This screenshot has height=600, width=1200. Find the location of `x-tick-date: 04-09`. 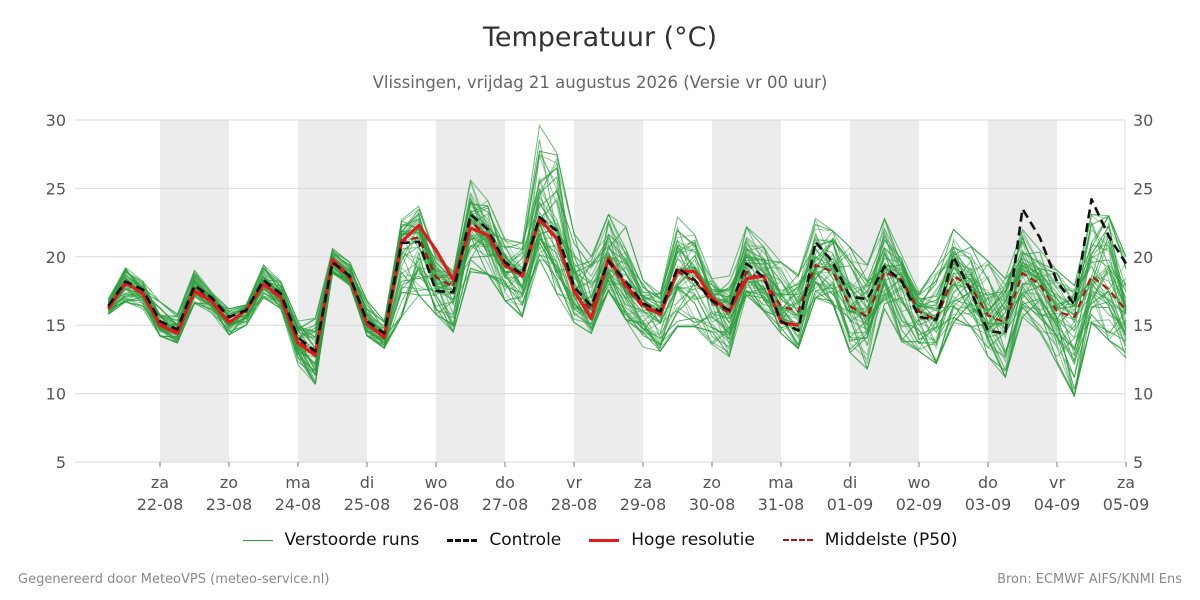

x-tick-date: 04-09 is located at coordinates (1057, 504).